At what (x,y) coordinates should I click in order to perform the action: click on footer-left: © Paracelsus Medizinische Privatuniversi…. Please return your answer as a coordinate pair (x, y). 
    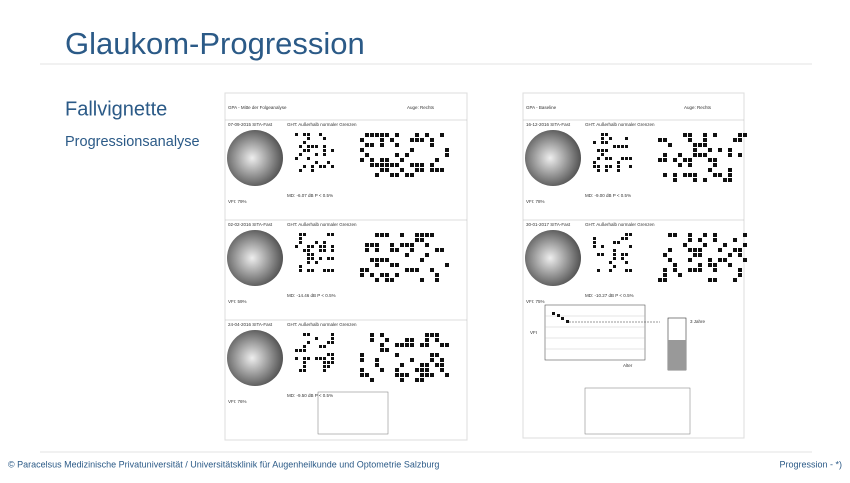
    Looking at the image, I should click on (223, 464).